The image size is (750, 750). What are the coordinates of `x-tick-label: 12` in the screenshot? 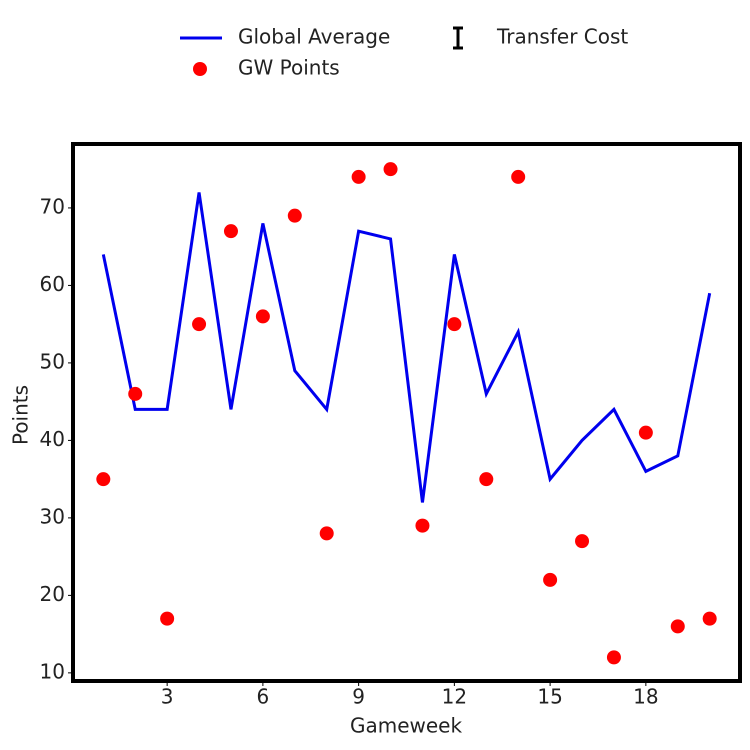 It's located at (454, 697).